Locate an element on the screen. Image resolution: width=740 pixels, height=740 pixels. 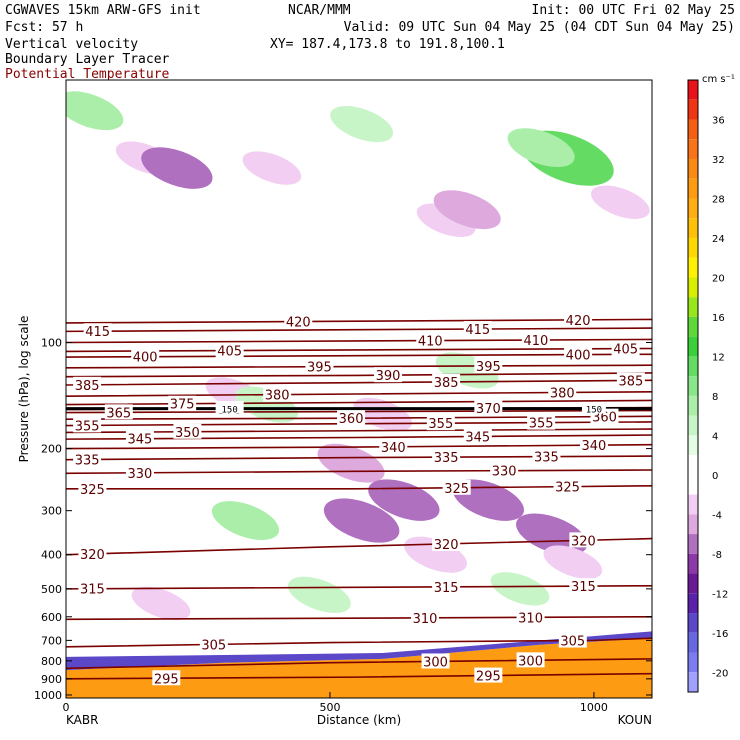
theta-label-305-1: 305 is located at coordinates (572, 642).